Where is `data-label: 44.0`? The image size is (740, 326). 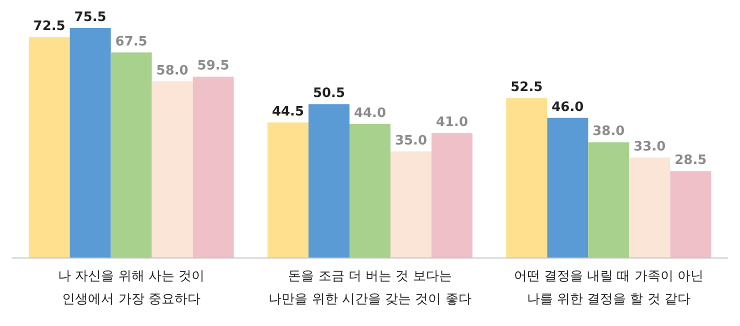
data-label: 44.0 is located at coordinates (370, 113).